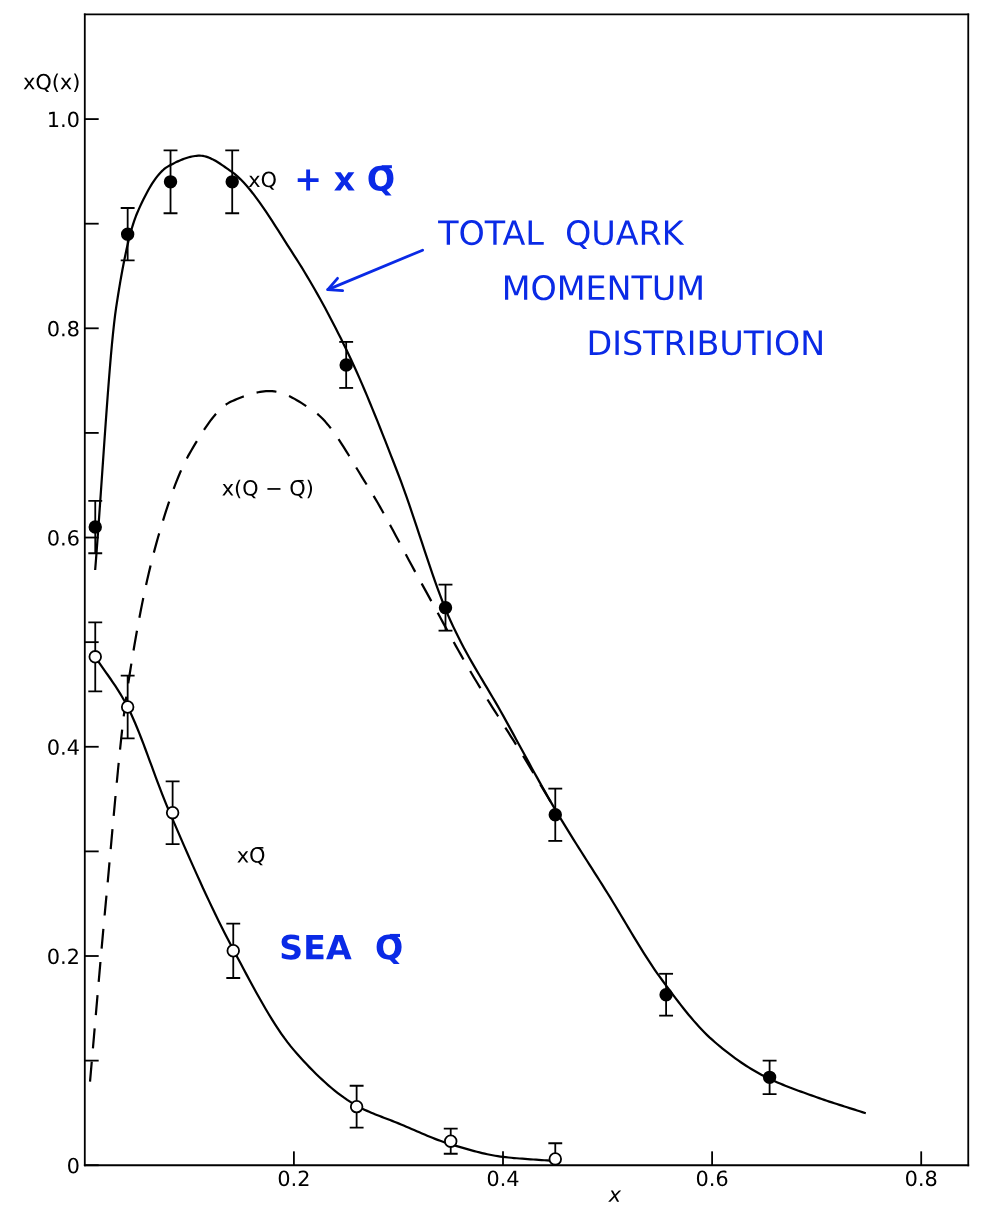 The image size is (986, 1205). What do you see at coordinates (293, 1178) in the screenshot?
I see `x-tick-label: 0.2` at bounding box center [293, 1178].